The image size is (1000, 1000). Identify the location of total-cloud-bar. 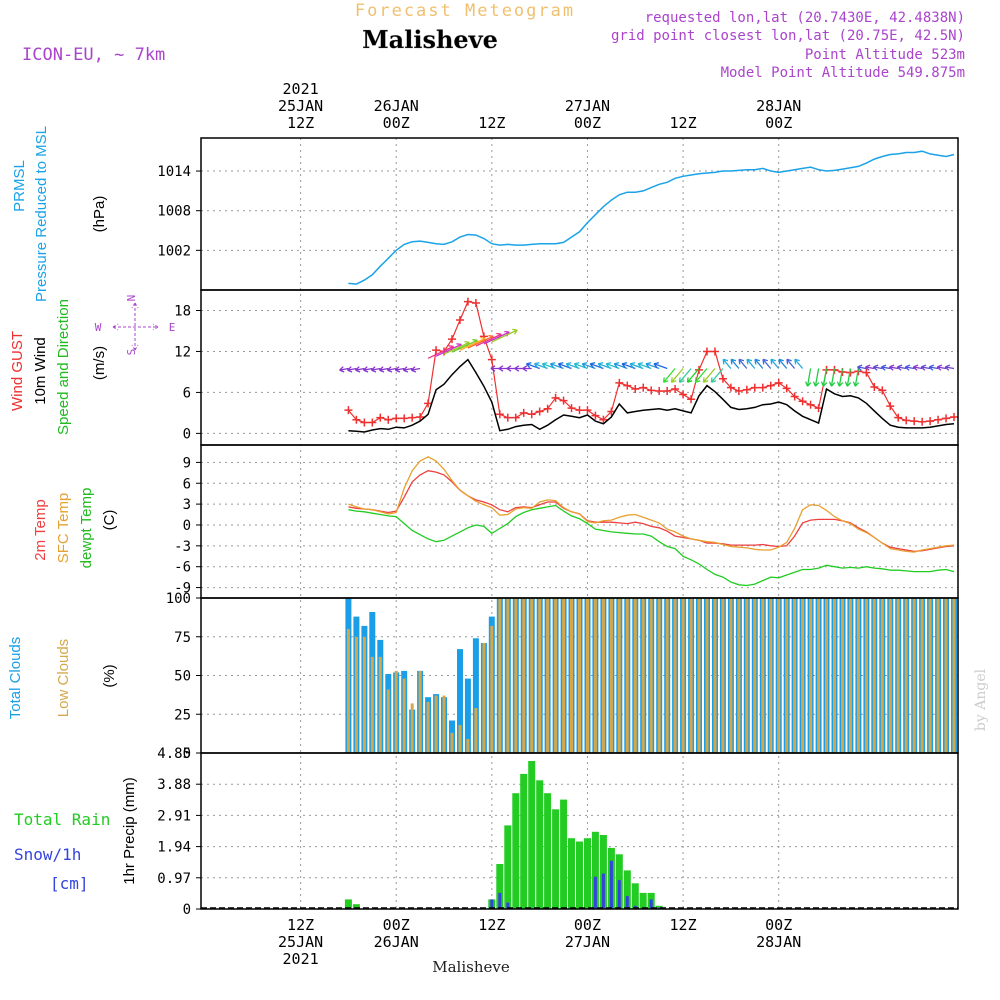
(467, 715).